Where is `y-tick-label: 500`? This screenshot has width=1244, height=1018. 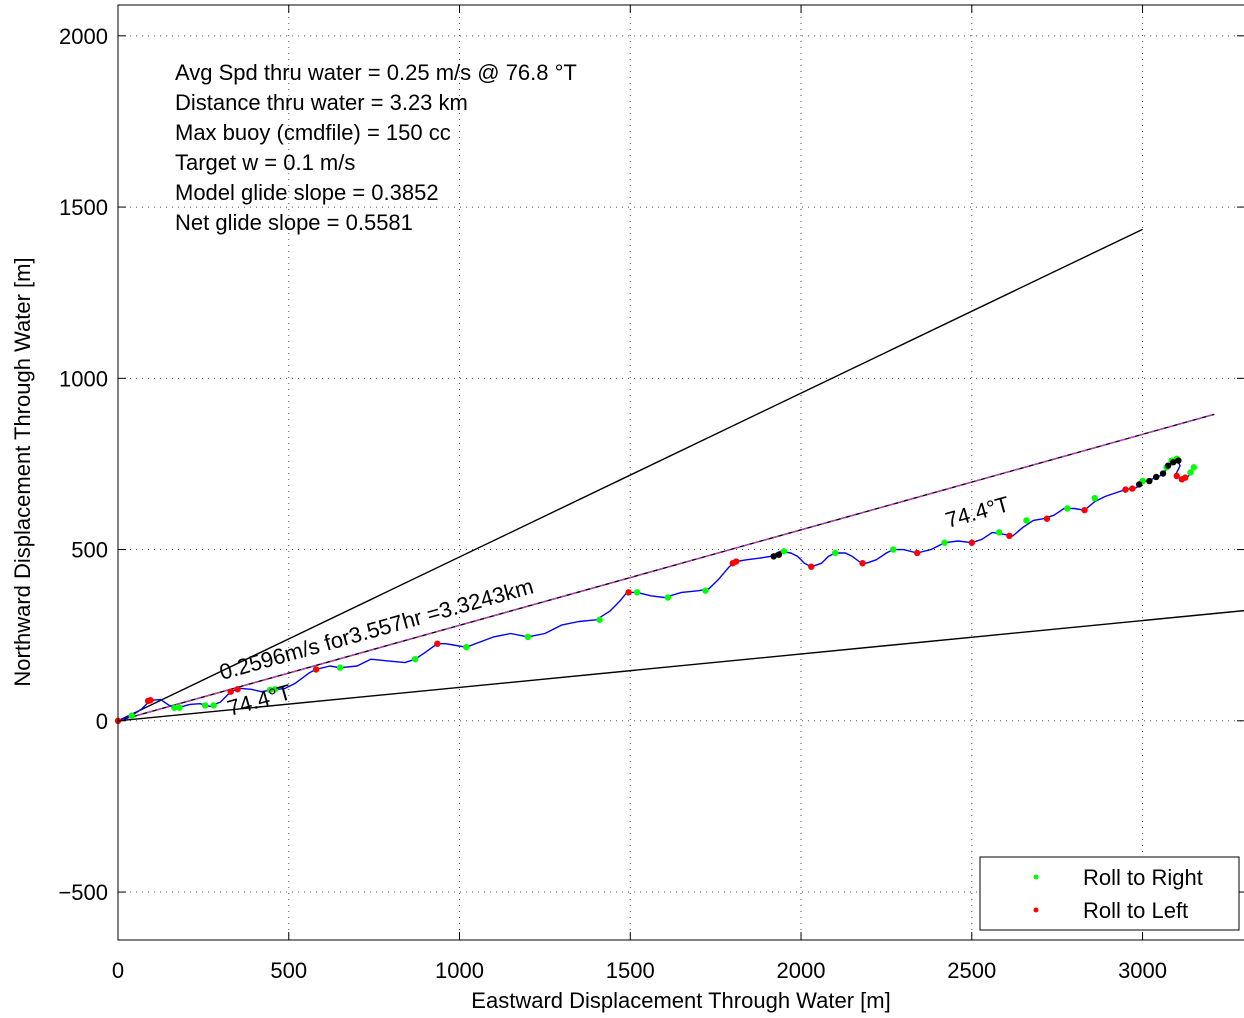 y-tick-label: 500 is located at coordinates (89, 550).